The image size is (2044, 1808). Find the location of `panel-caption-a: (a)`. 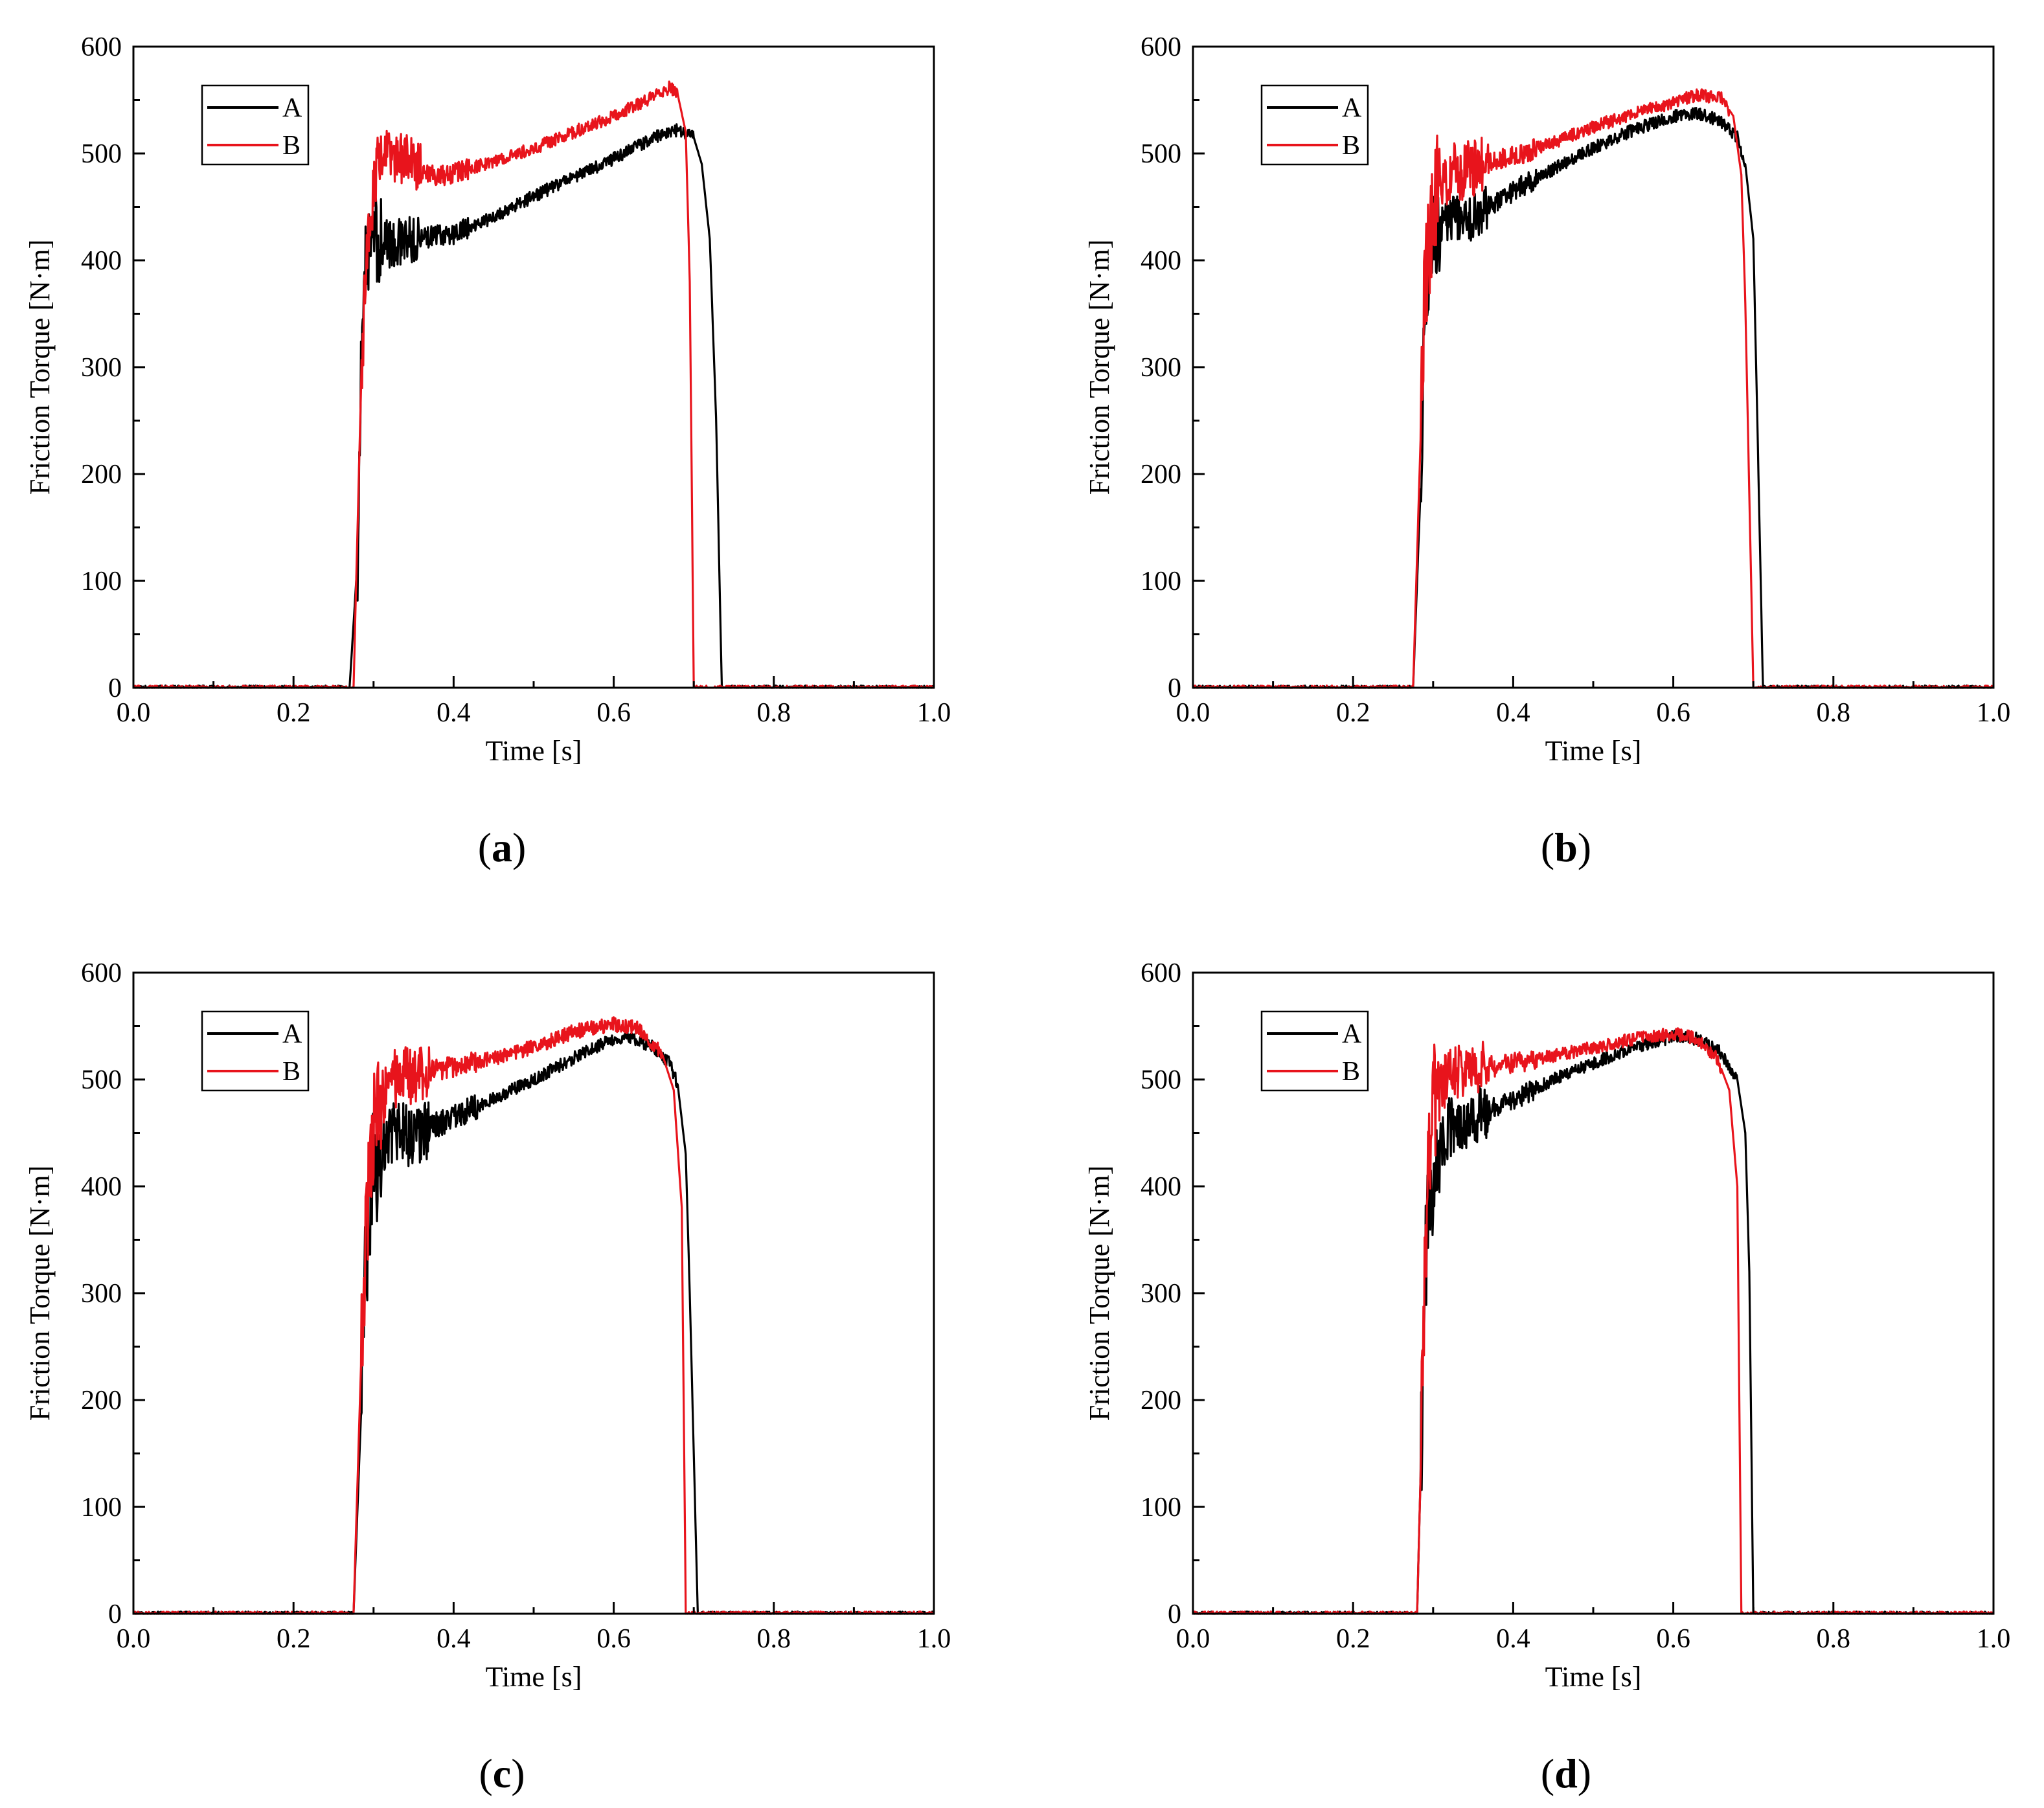

panel-caption-a: (a) is located at coordinates (502, 847).